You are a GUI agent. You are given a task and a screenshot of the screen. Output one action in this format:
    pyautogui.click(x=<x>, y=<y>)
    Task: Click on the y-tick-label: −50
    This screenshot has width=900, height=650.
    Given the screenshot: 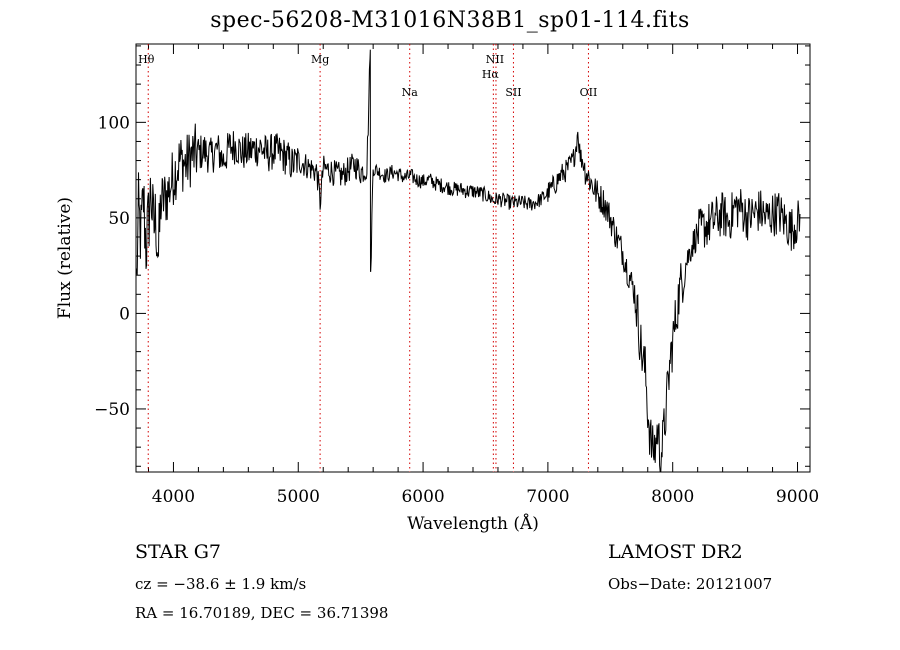 What is the action you would take?
    pyautogui.click(x=112, y=410)
    